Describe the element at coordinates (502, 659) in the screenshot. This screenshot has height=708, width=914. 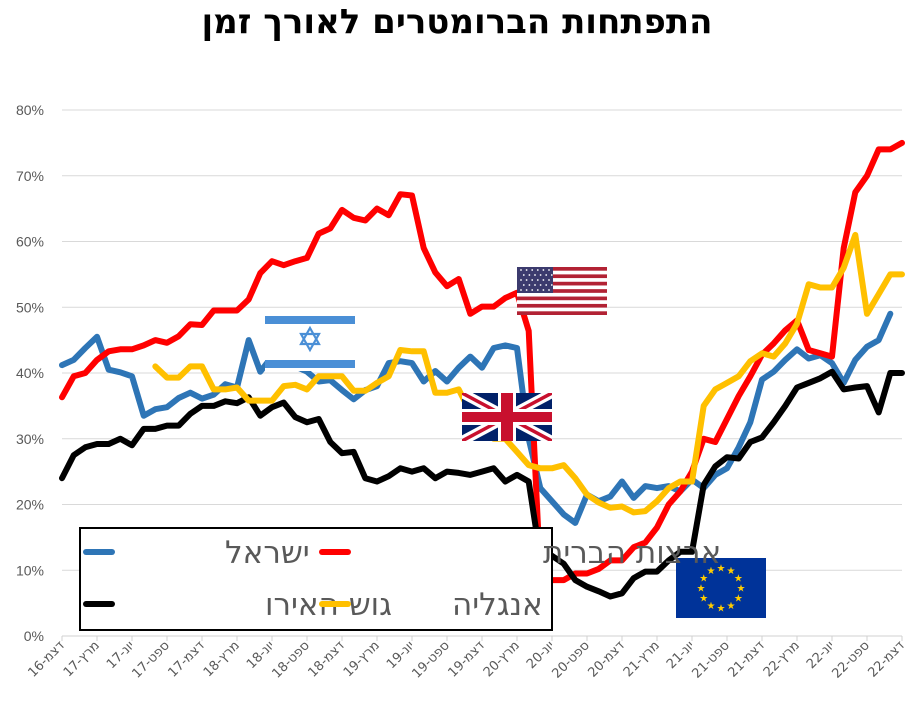
I see `x-tick-label: מרץ-20` at that location.